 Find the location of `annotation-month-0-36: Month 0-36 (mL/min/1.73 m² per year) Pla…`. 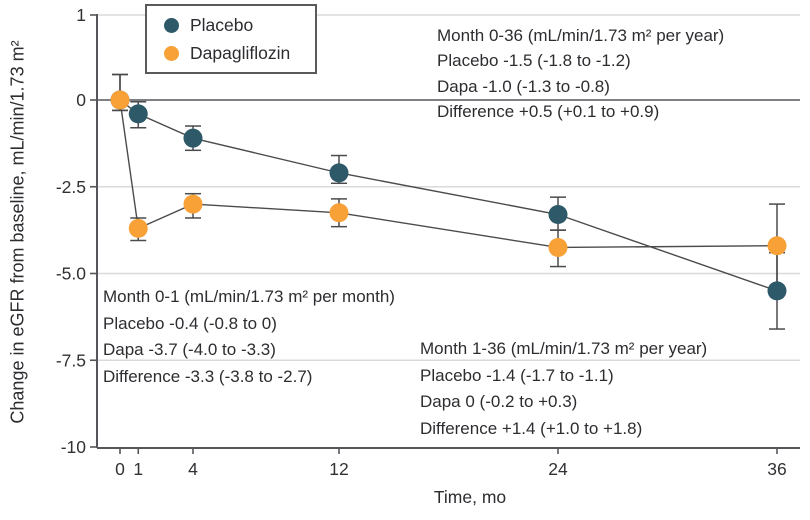

annotation-month-0-36: Month 0-36 (mL/min/1.73 m² per year) Pla… is located at coordinates (580, 74).